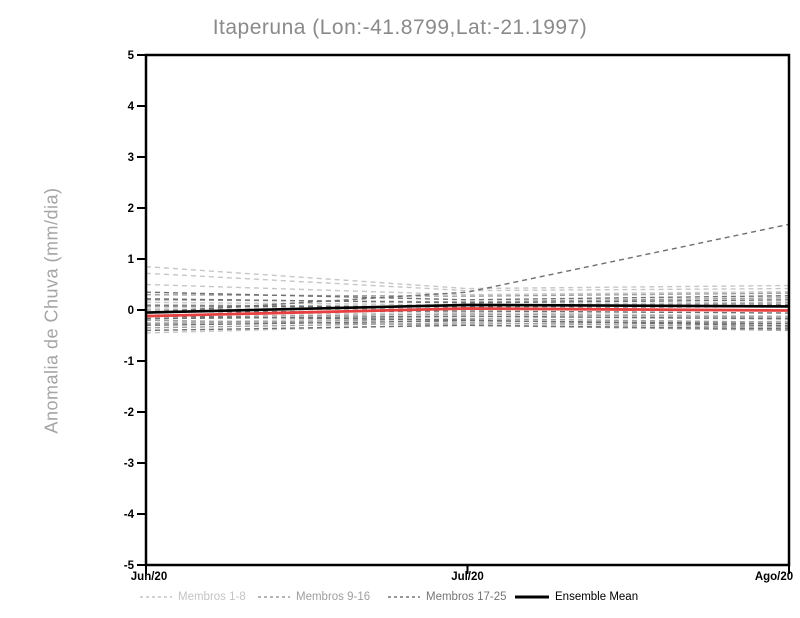 This screenshot has height=618, width=800. Describe the element at coordinates (129, 362) in the screenshot. I see `y-tick-label: -1` at that location.